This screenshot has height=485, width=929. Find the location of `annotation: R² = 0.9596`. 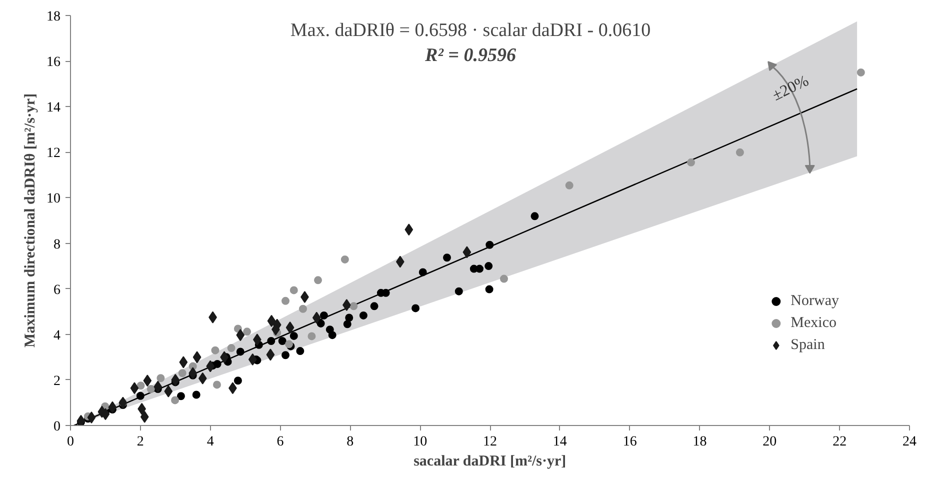

annotation: R² = 0.9596 is located at coordinates (470, 55).